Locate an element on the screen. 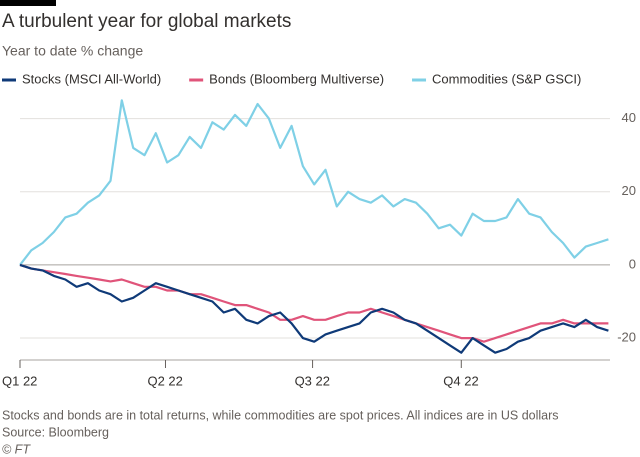 The height and width of the screenshot is (457, 640). y-tick-label: -20 is located at coordinates (626, 336).